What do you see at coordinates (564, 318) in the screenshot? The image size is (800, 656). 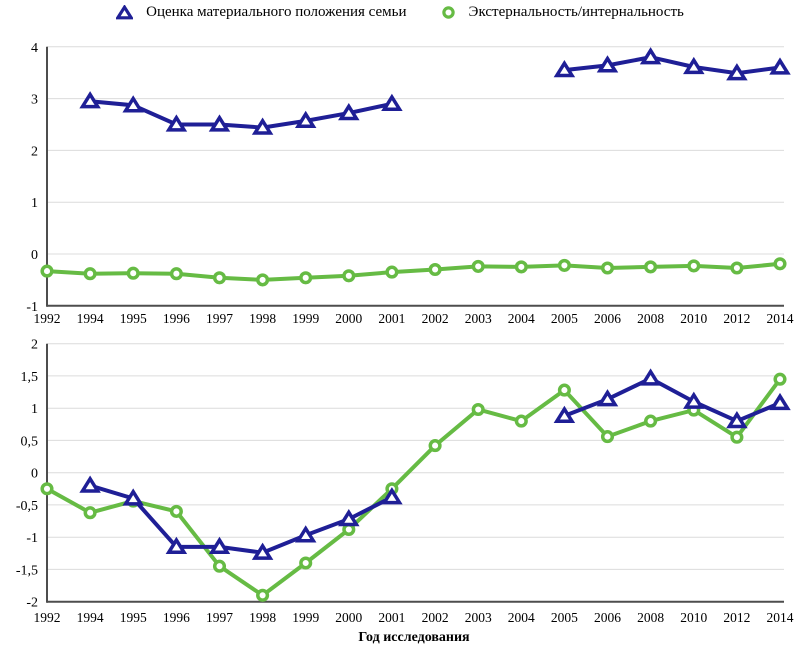 I see `x-tick-label: 2005` at bounding box center [564, 318].